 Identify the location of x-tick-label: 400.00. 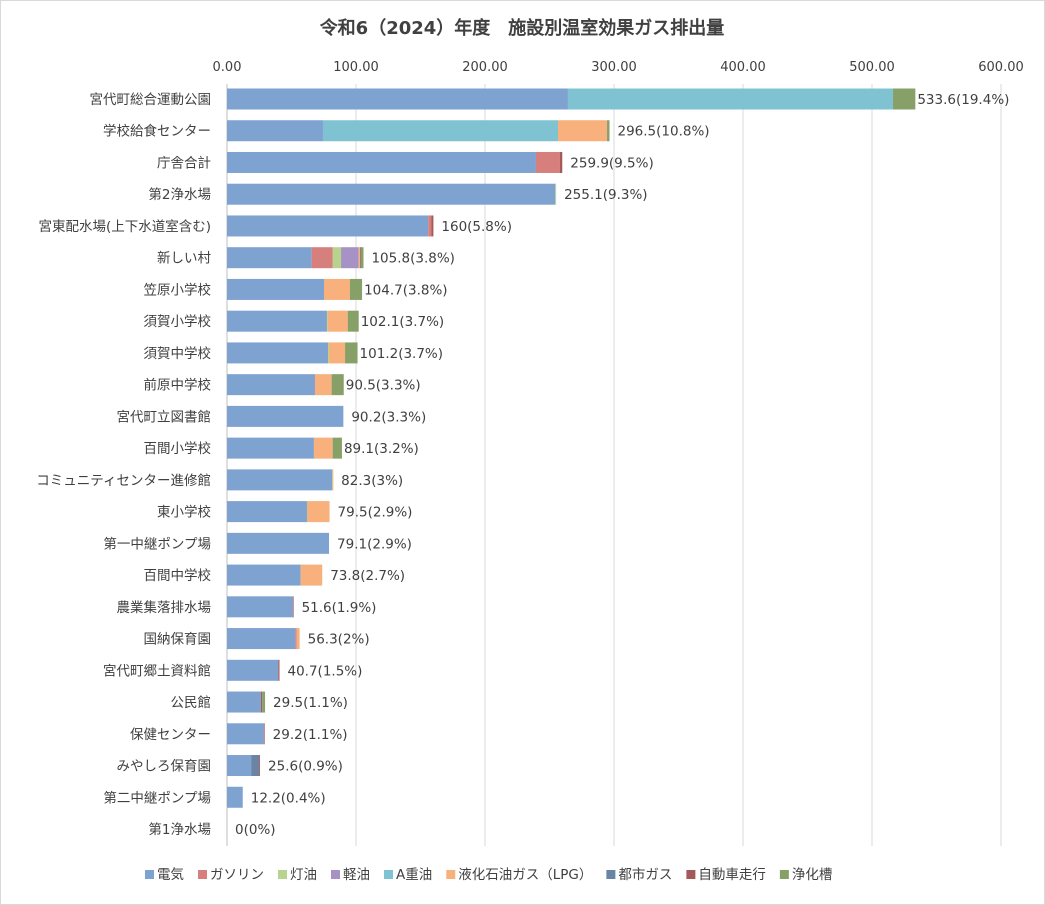
(743, 67).